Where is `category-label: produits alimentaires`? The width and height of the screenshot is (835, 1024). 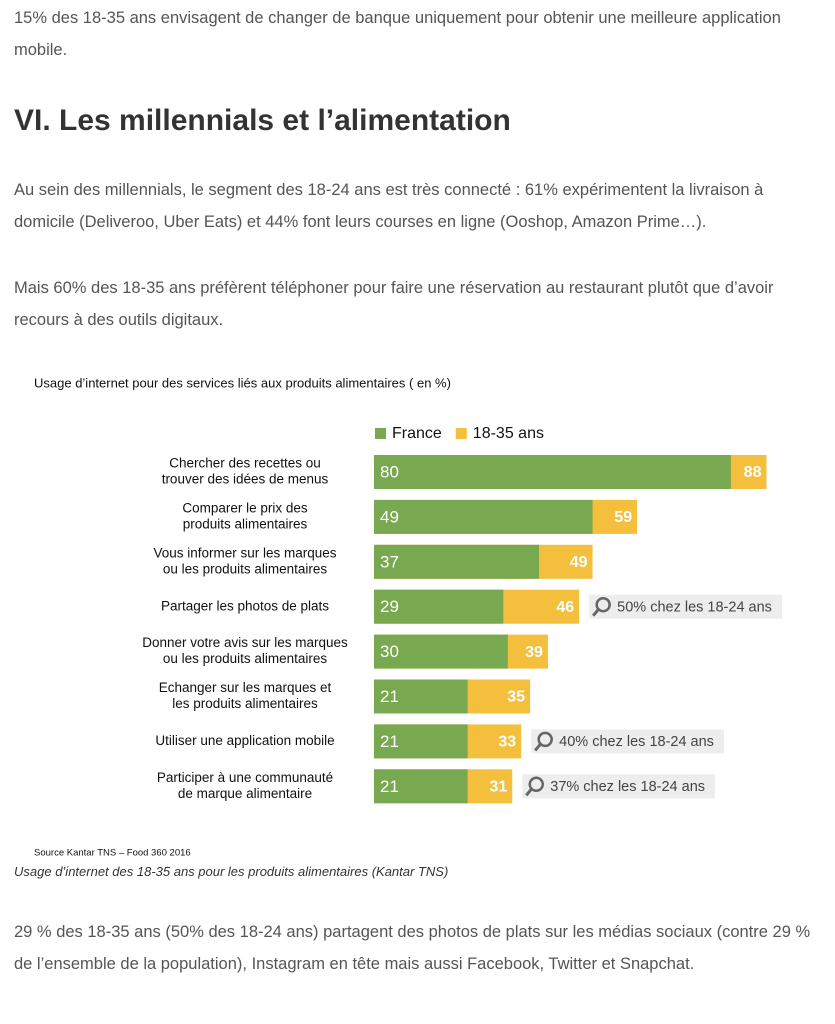 category-label: produits alimentaires is located at coordinates (245, 523).